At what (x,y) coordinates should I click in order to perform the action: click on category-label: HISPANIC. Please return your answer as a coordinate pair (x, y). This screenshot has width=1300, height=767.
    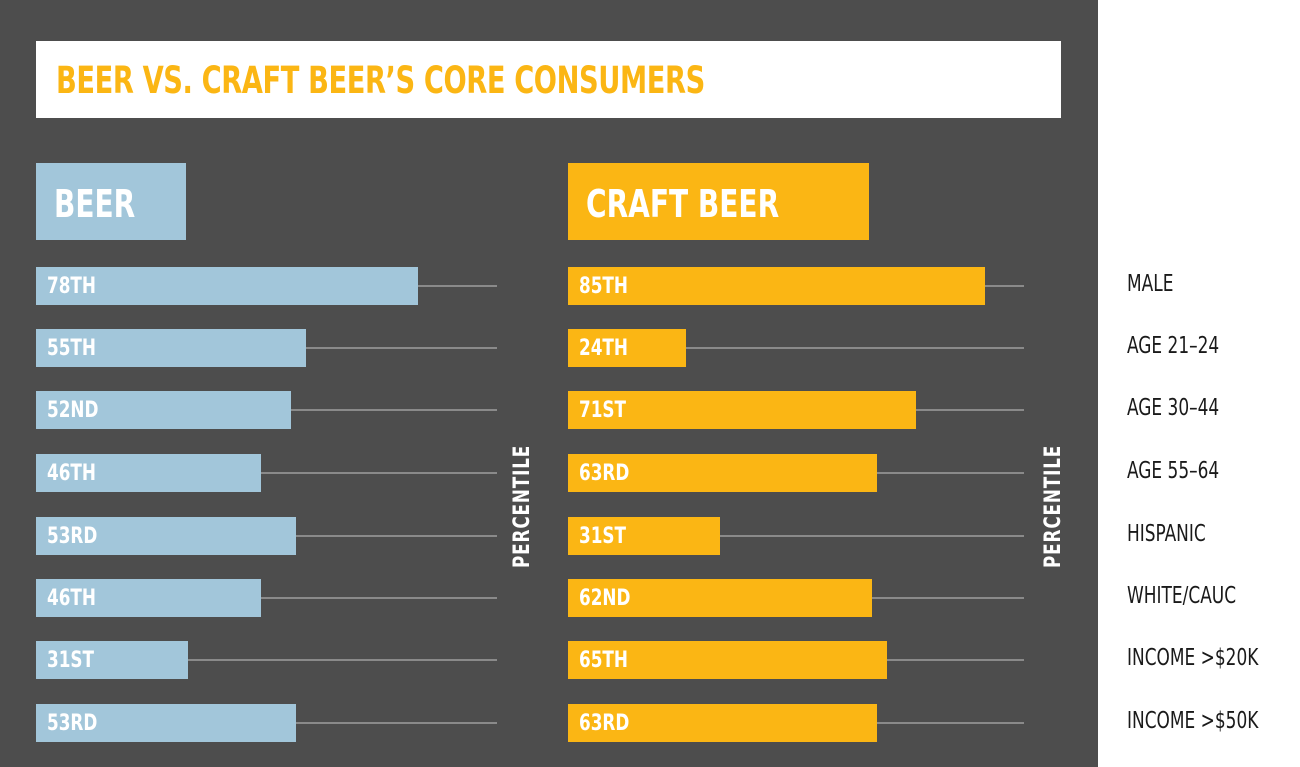
    Looking at the image, I should click on (1166, 534).